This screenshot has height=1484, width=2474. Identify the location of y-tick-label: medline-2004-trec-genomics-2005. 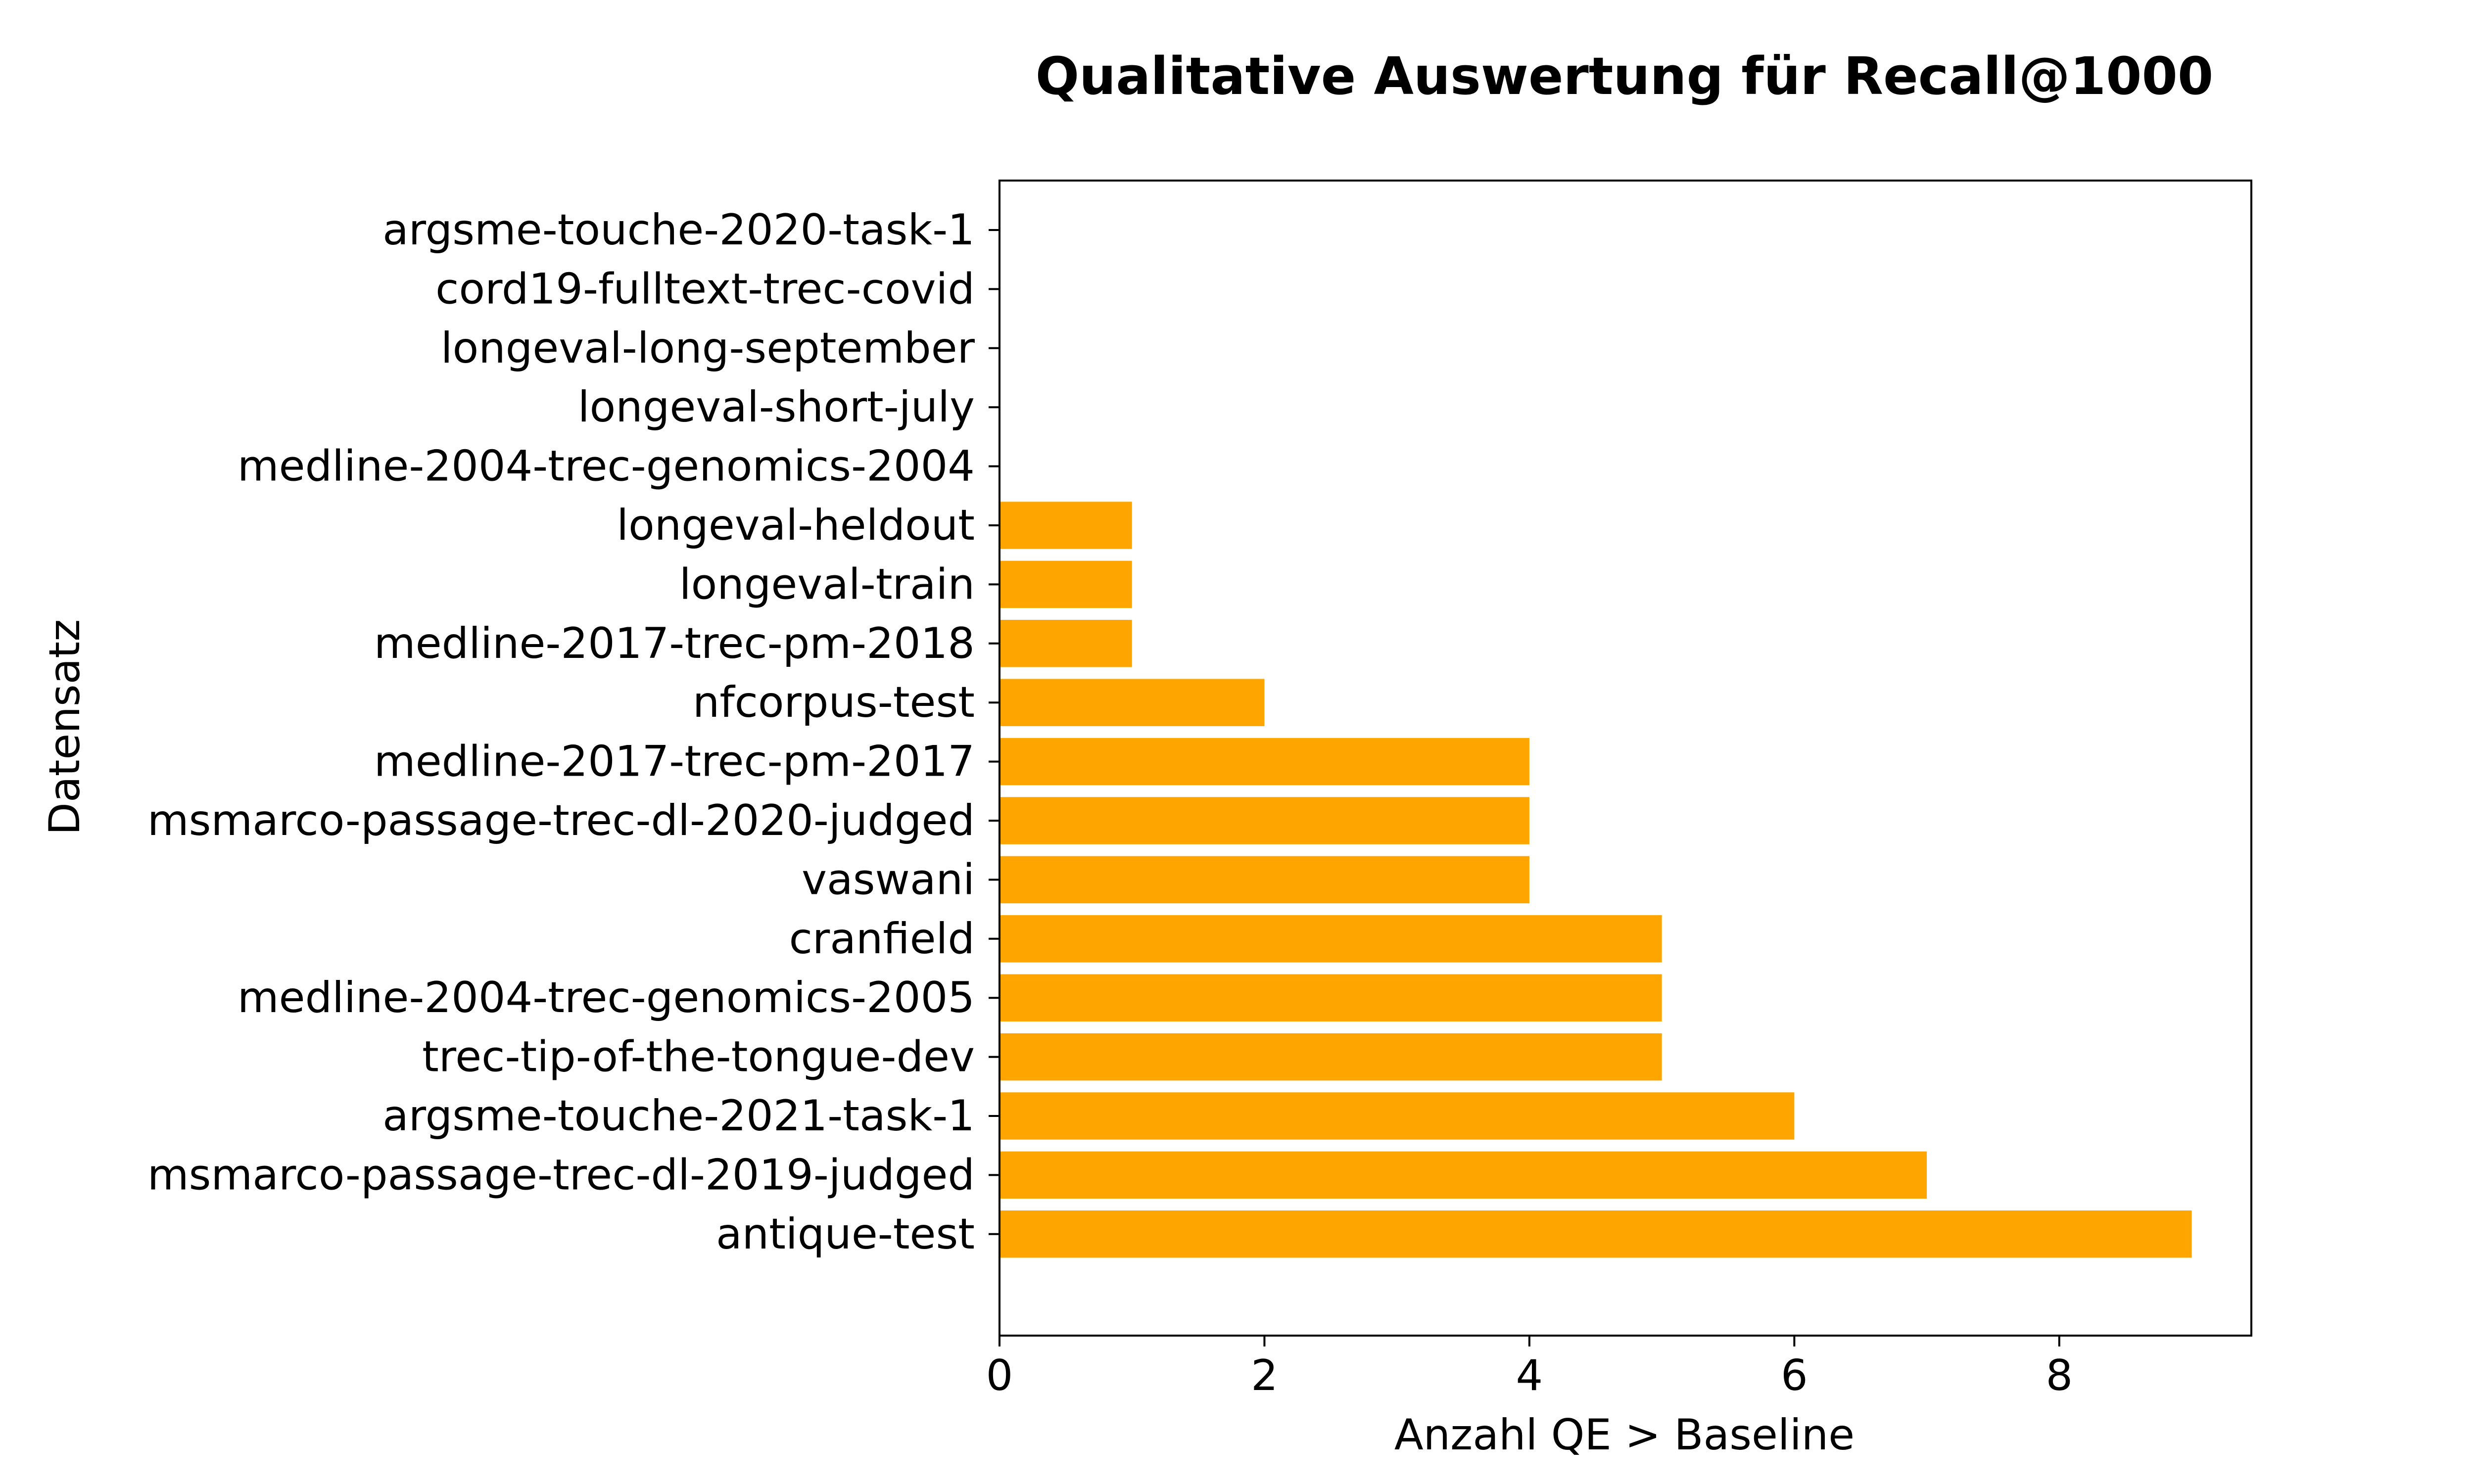
(607, 997).